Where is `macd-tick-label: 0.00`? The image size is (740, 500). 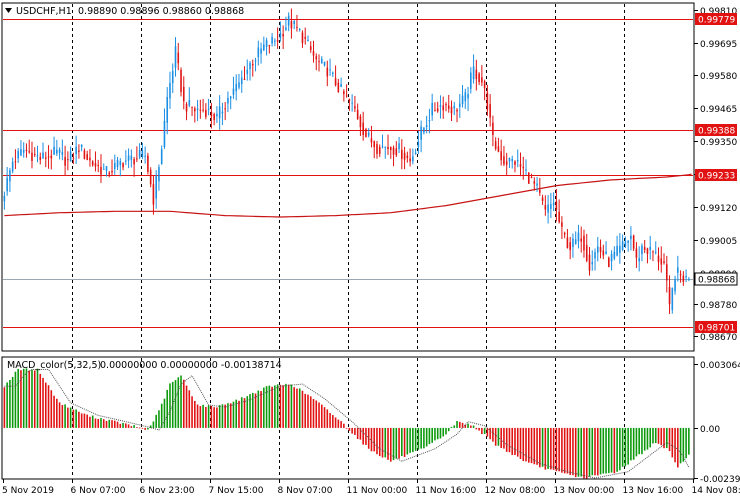 macd-tick-label: 0.00 is located at coordinates (710, 430).